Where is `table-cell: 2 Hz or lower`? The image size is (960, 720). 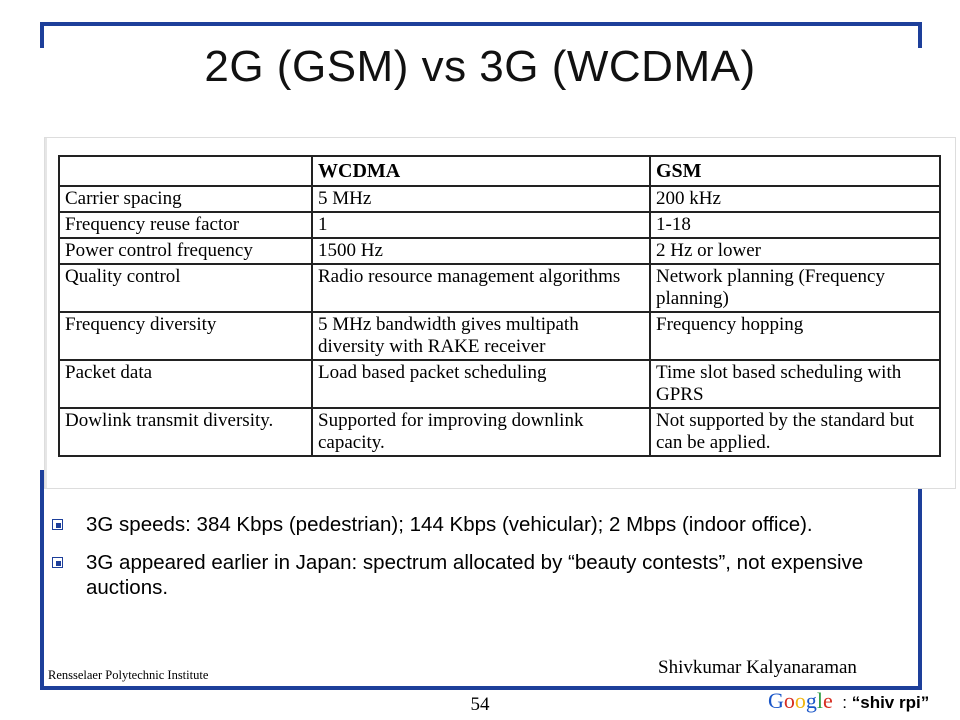 table-cell: 2 Hz or lower is located at coordinates (795, 251).